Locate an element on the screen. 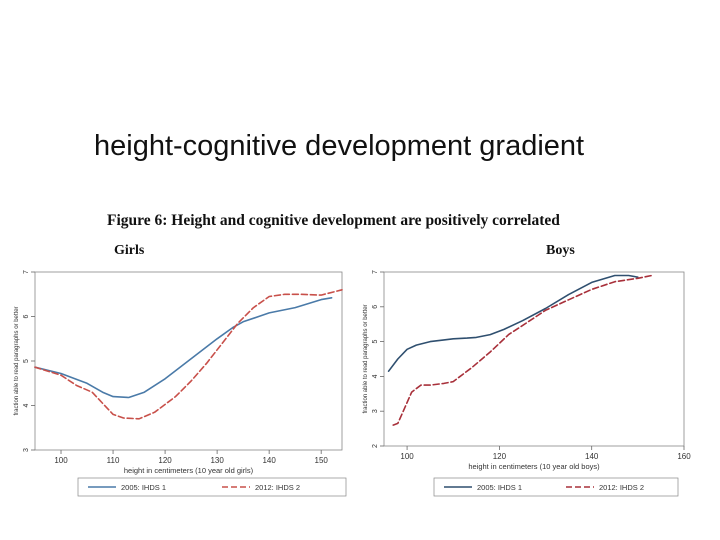 The image size is (720, 540). slide-title: height-cognitive development gradient is located at coordinates (339, 146).